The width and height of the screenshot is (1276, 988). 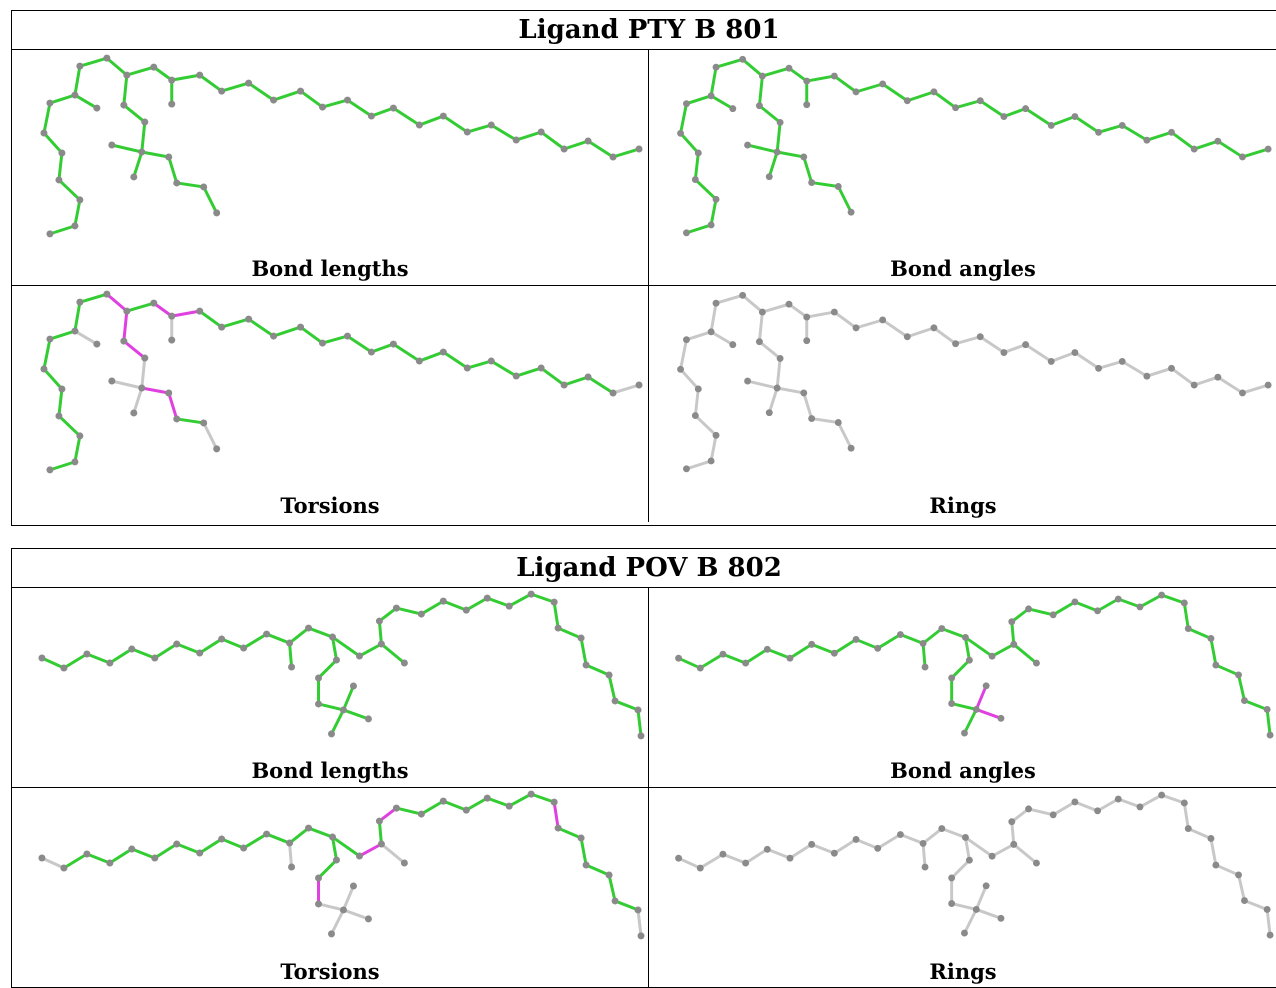 I want to click on panel-torsions: Torsions, so click(x=330, y=888).